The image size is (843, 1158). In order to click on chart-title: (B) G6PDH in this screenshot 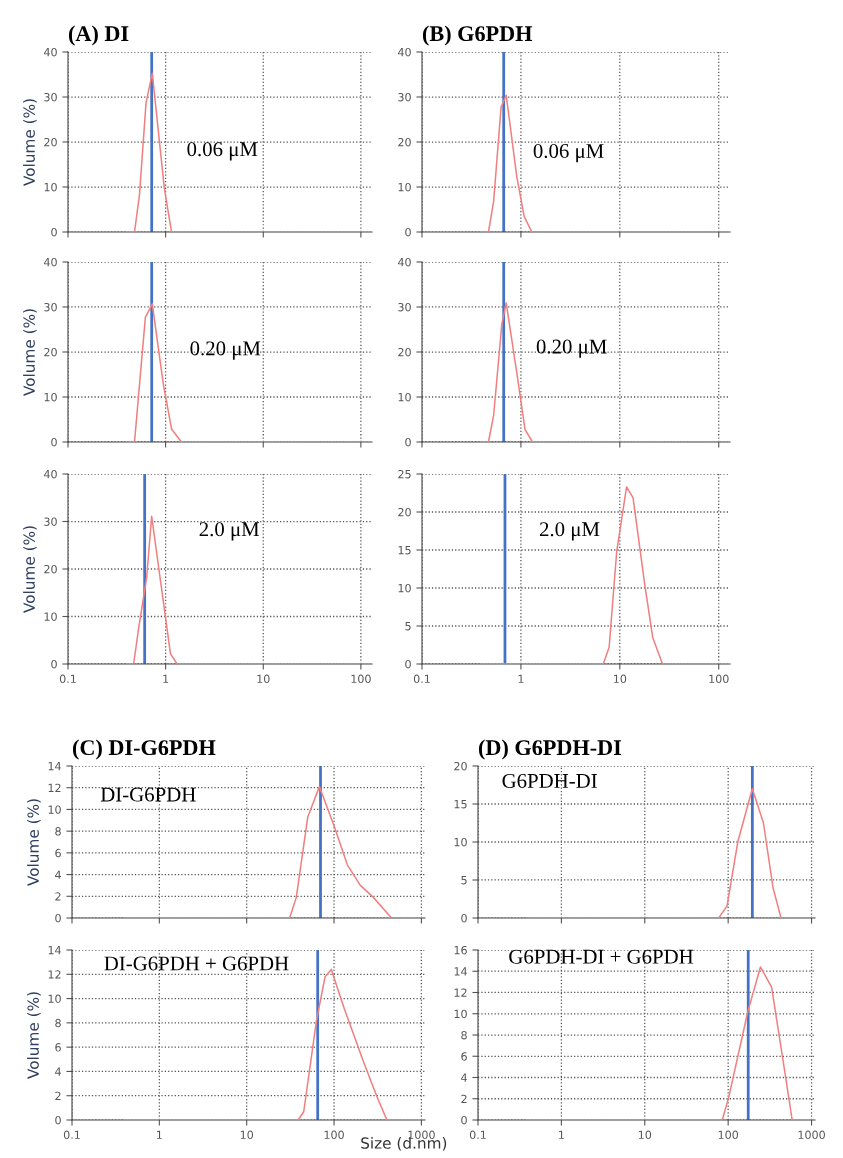, I will do `click(477, 35)`.